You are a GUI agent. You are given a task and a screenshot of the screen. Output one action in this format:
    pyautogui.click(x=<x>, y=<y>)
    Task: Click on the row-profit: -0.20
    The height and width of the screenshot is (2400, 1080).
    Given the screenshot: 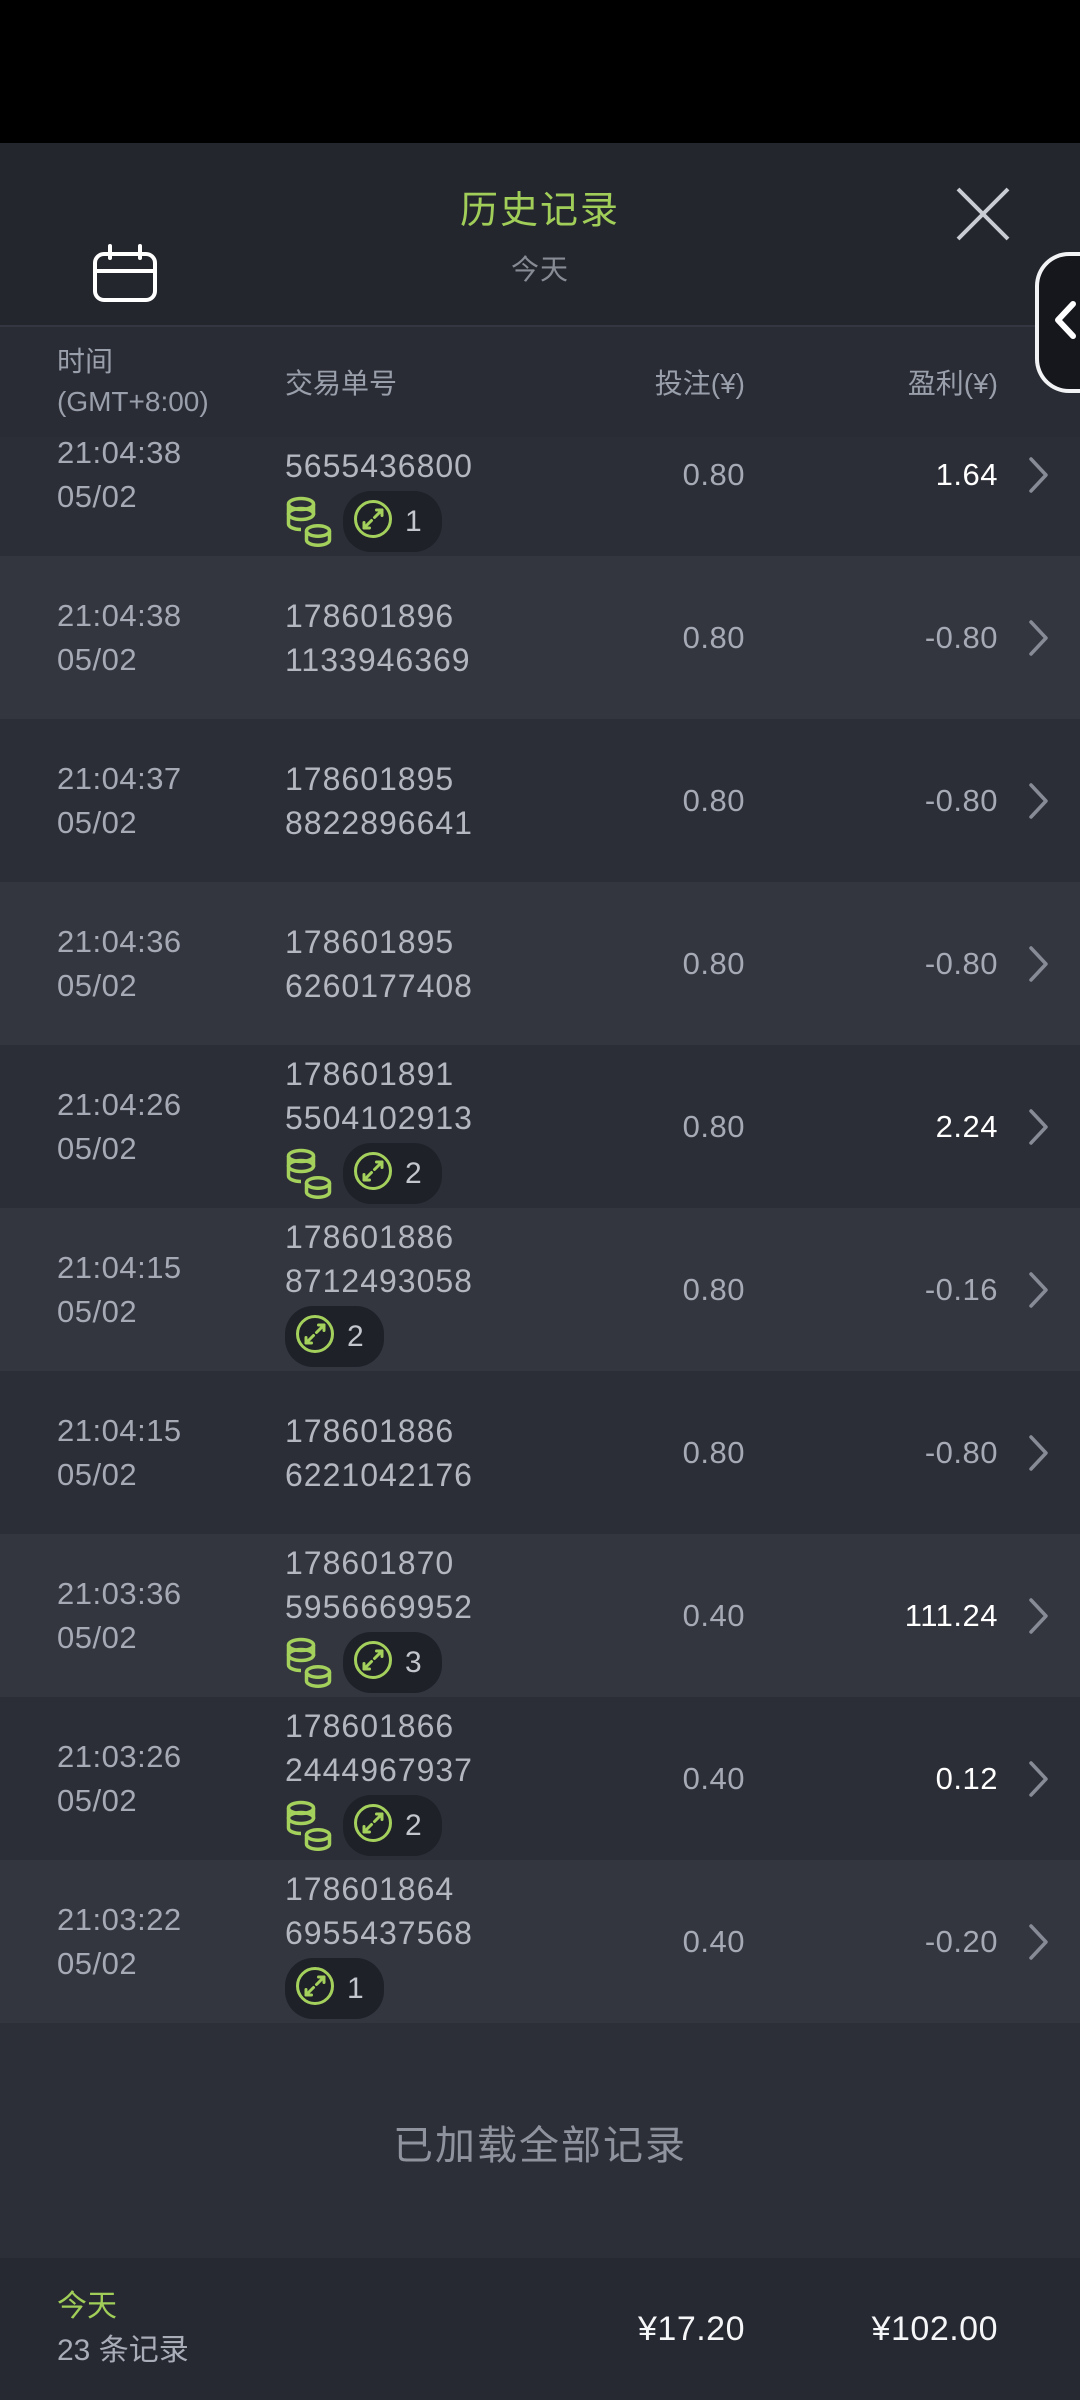 What is the action you would take?
    pyautogui.click(x=961, y=1941)
    